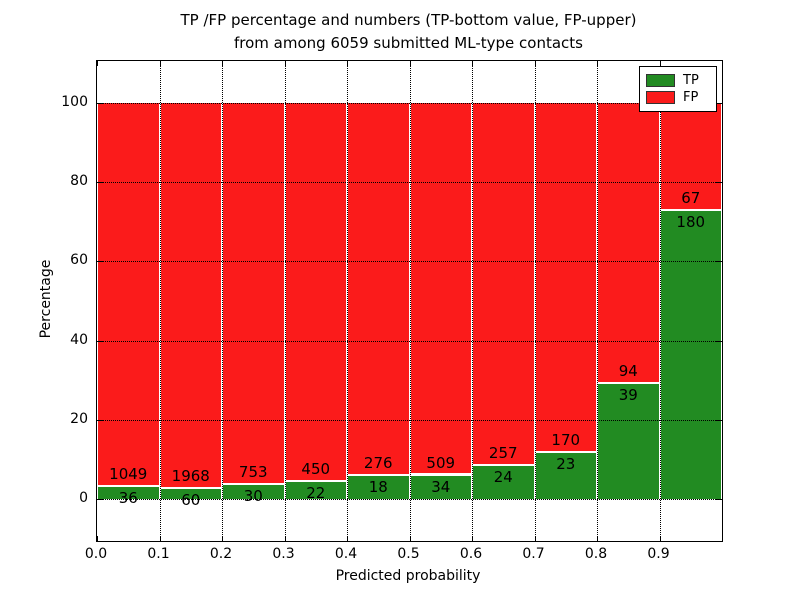  I want to click on tp-legend-label: TP, so click(691, 80).